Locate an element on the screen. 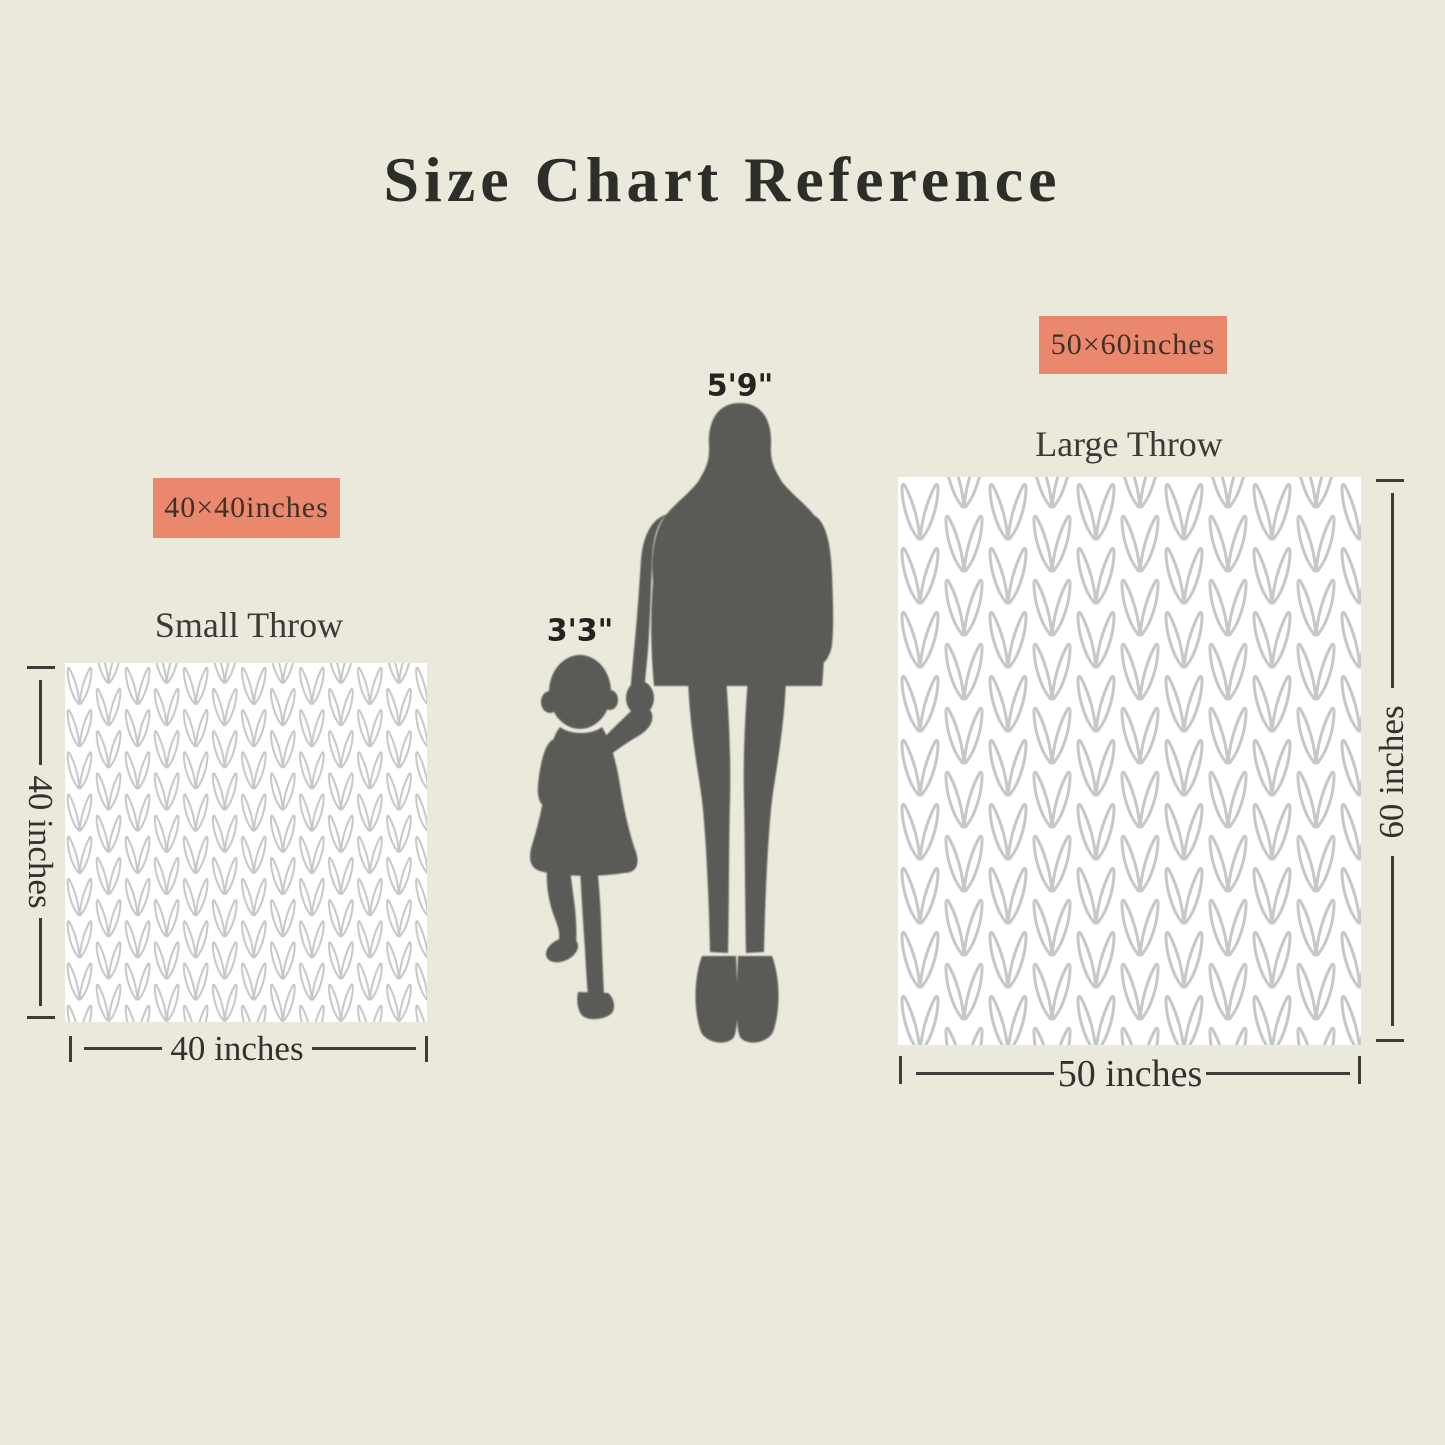  adult-height-label: 5'9" is located at coordinates (740, 386).